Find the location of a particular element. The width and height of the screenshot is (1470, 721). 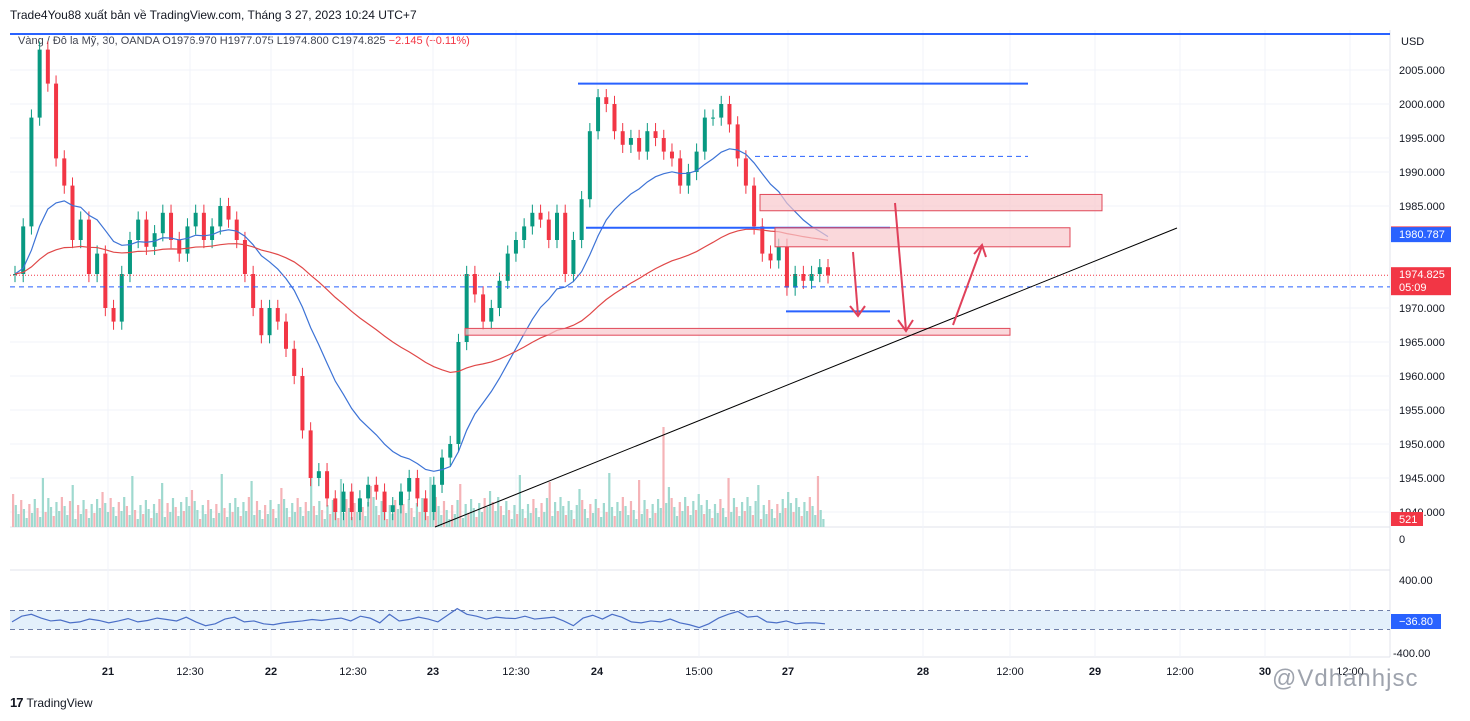

volume-label-box is located at coordinates (1407, 519).